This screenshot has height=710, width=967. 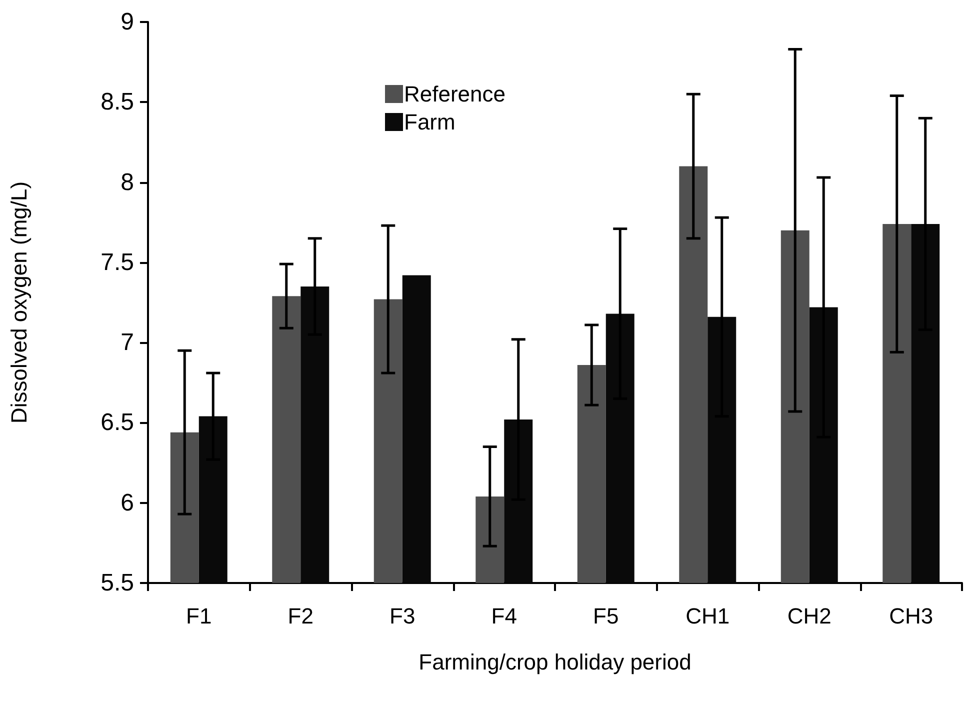 What do you see at coordinates (117, 583) in the screenshot?
I see `y-tick-label: 5.5` at bounding box center [117, 583].